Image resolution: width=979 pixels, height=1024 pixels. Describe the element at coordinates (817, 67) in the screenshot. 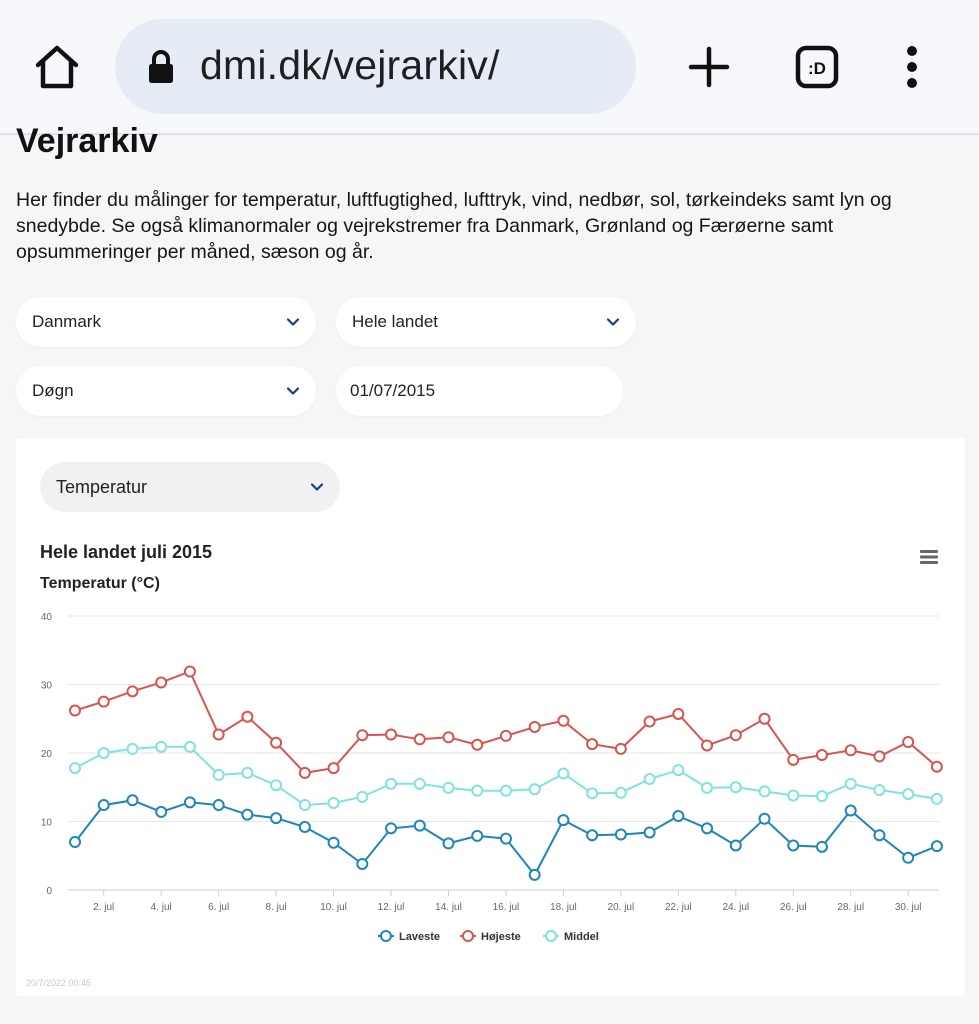

I see `tab-switcher-icon: :D` at that location.